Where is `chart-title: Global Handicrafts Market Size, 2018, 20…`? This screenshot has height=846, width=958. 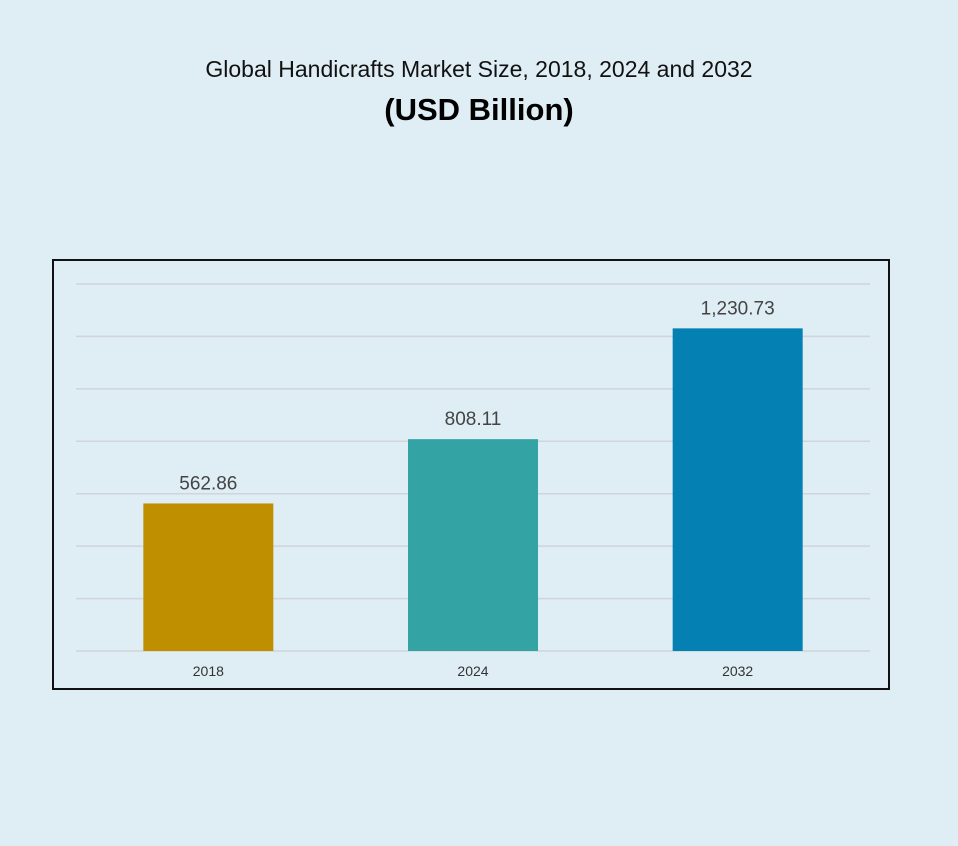
chart-title: Global Handicrafts Market Size, 2018, 20… is located at coordinates (479, 69).